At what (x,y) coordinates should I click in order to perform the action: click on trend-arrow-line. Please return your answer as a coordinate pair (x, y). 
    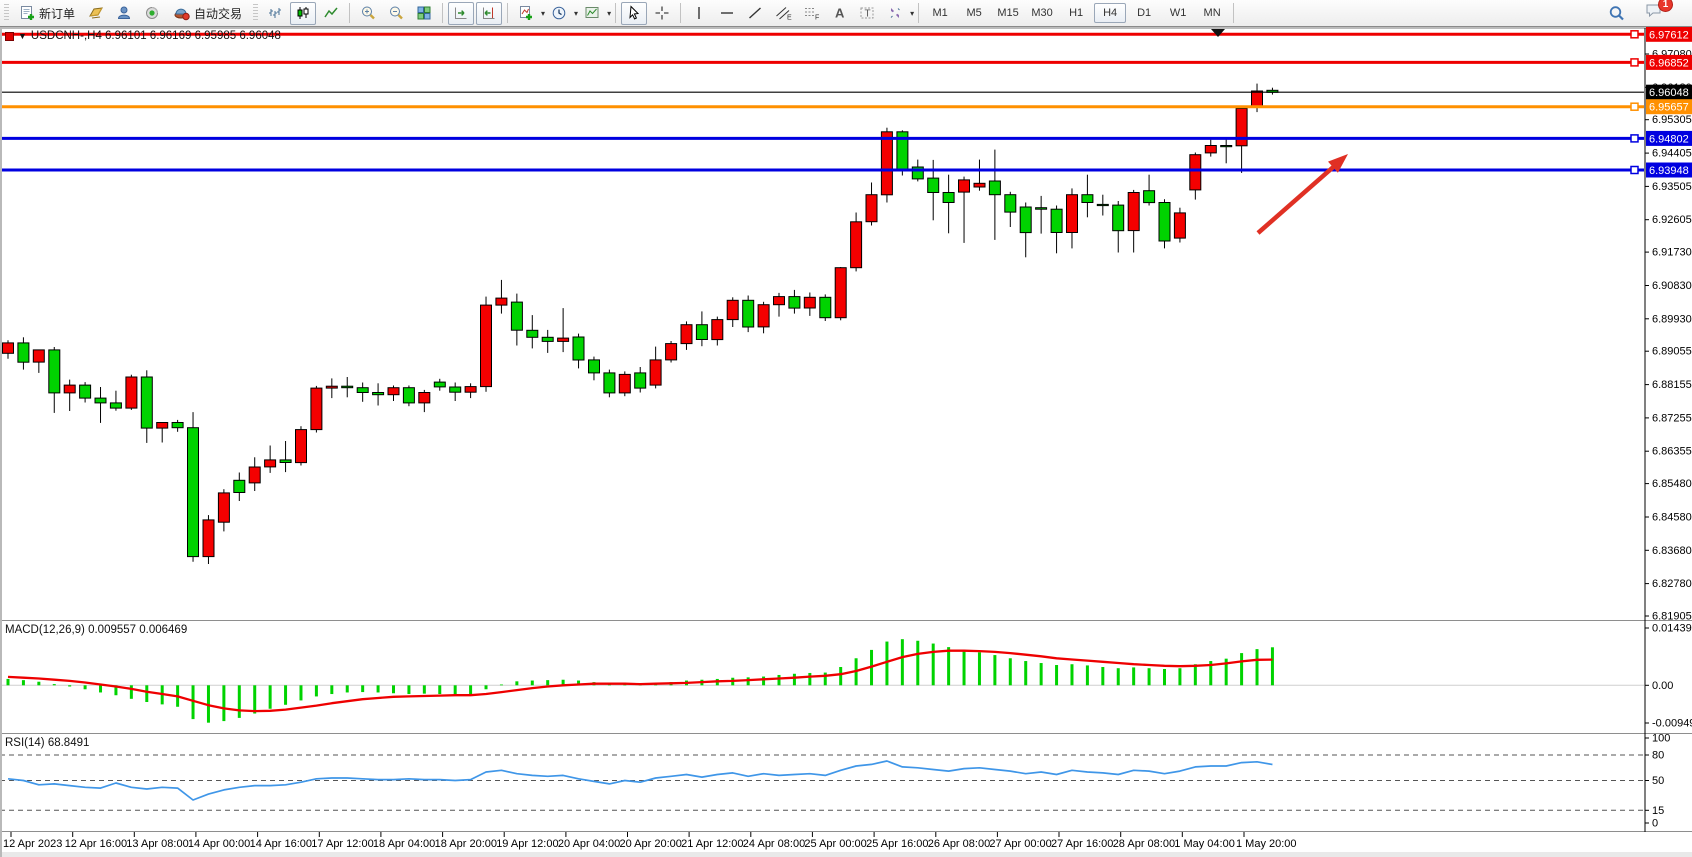
    Looking at the image, I should click on (1296, 199).